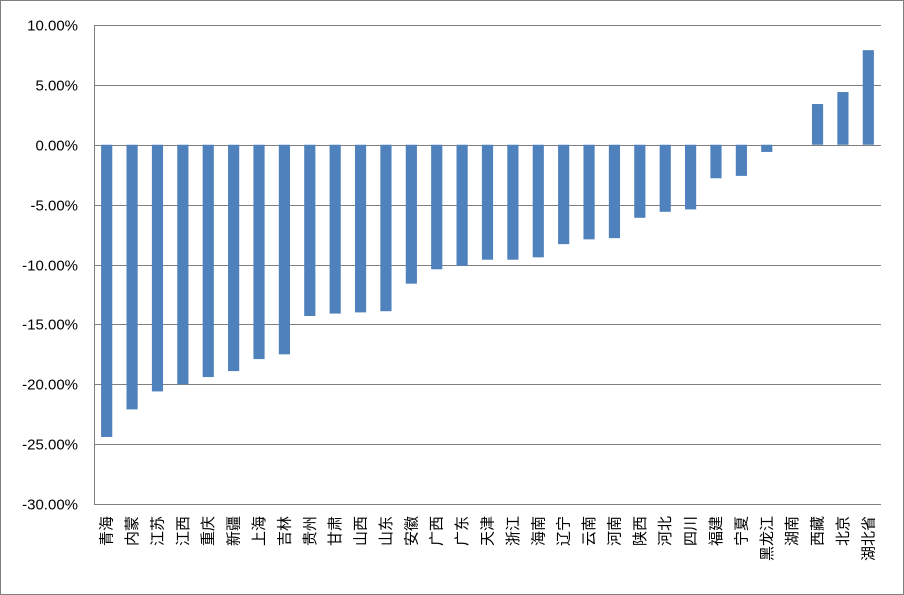 The height and width of the screenshot is (595, 904). Describe the element at coordinates (50, 385) in the screenshot. I see `y-tick-label: -20.00%` at that location.